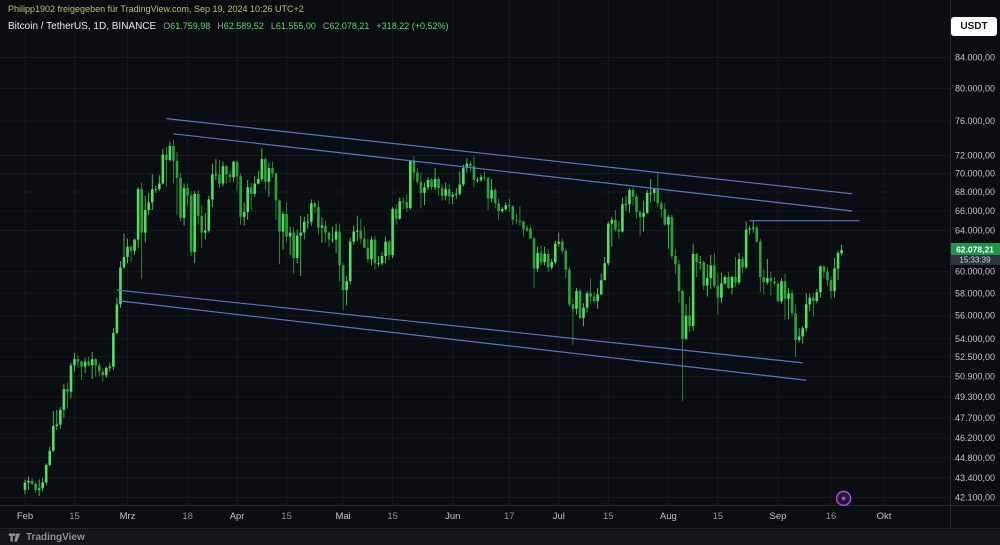 The image size is (1000, 545). Describe the element at coordinates (975, 458) in the screenshot. I see `price-tick-label: 44.800,00` at that location.